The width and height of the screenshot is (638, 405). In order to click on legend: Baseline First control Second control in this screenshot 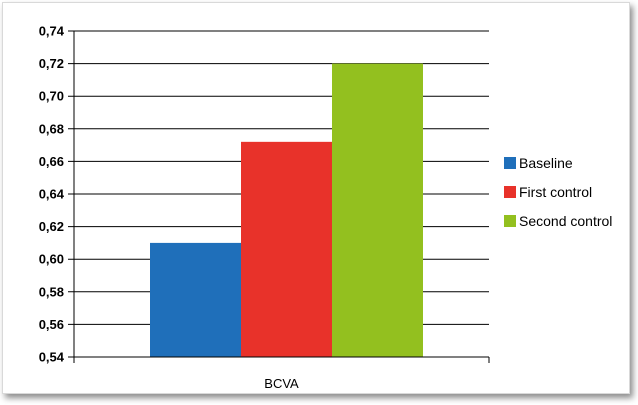, I will do `click(558, 192)`.